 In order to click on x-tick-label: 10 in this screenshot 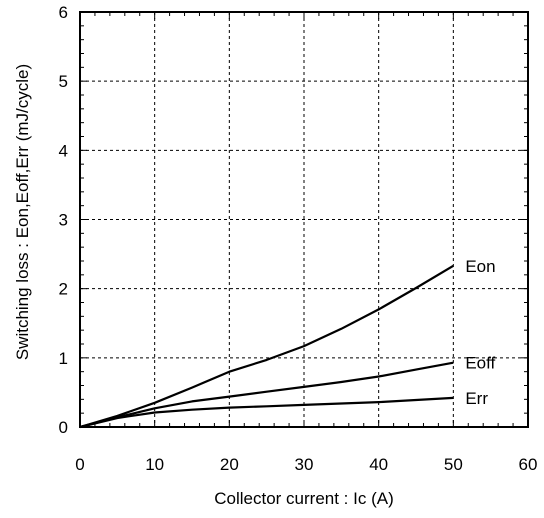, I will do `click(154, 464)`.